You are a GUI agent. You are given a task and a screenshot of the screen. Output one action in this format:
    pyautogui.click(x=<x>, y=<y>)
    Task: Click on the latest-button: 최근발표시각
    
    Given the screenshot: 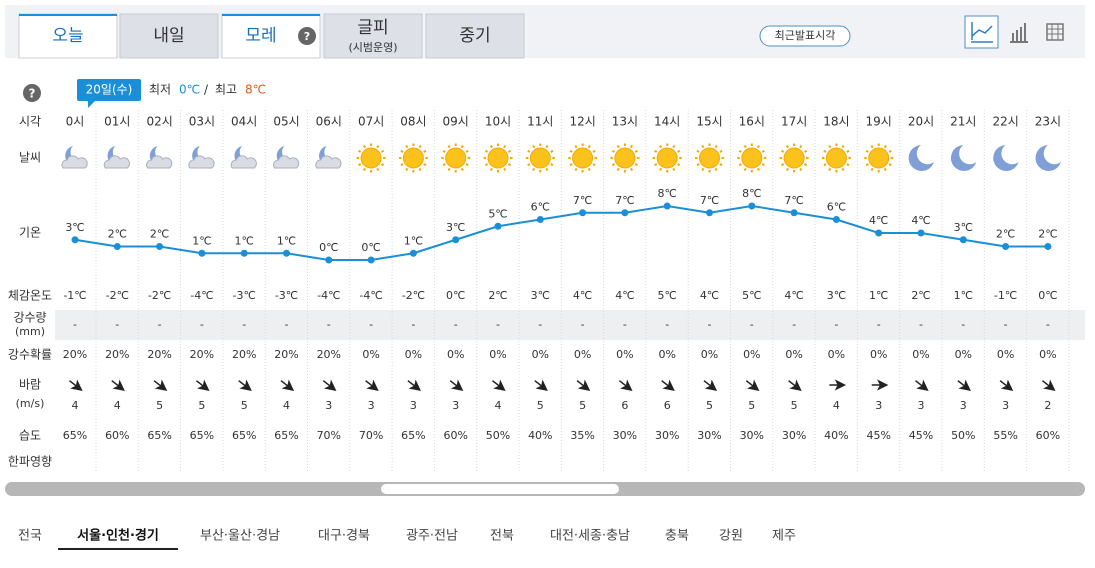 What is the action you would take?
    pyautogui.click(x=805, y=35)
    